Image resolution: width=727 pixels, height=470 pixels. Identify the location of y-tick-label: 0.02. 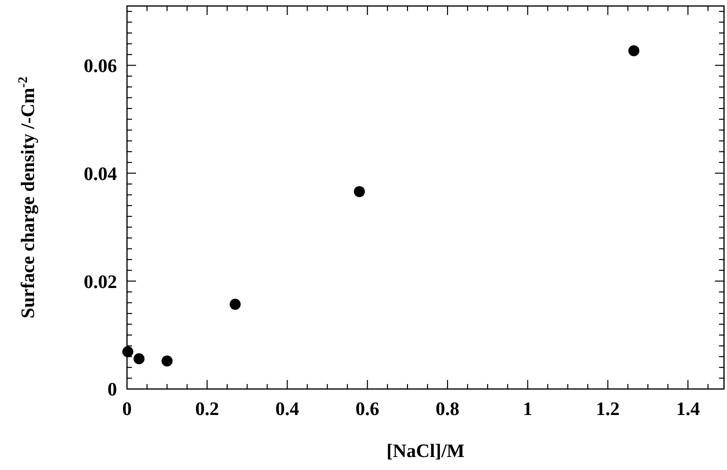
(100, 282).